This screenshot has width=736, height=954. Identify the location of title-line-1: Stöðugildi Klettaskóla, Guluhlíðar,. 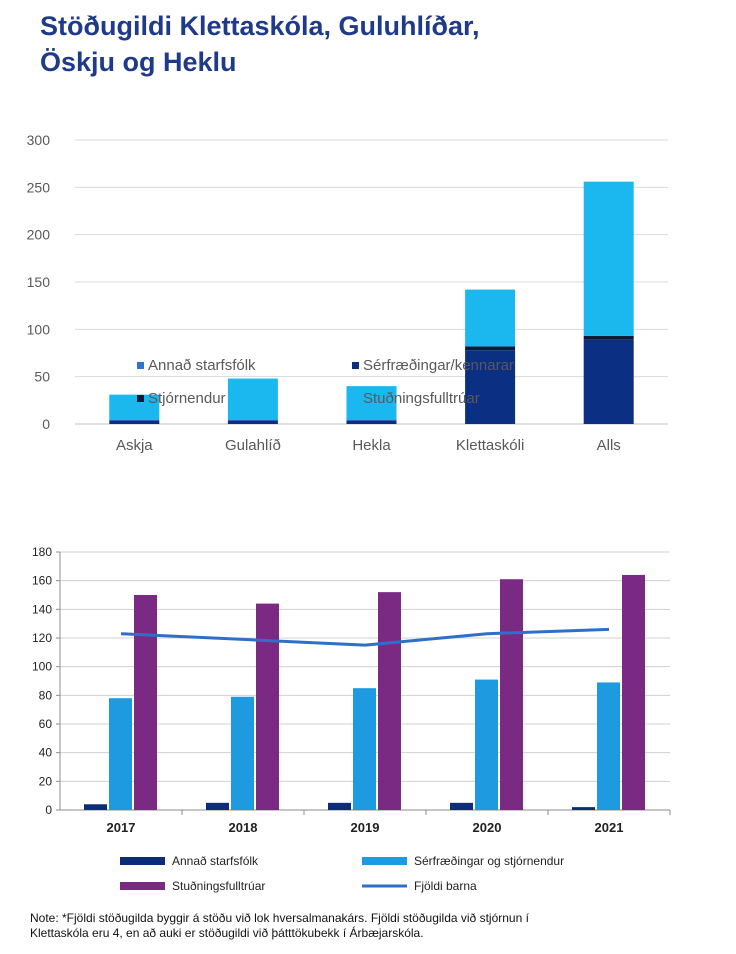
(260, 26).